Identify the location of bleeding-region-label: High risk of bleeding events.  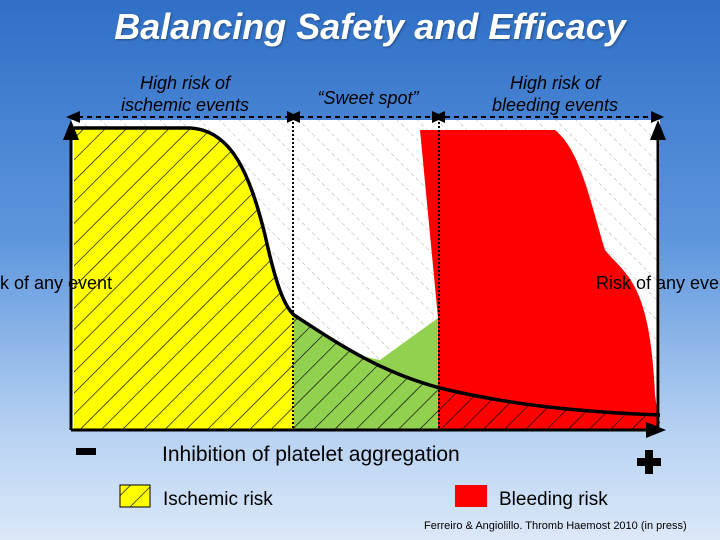
(555, 94).